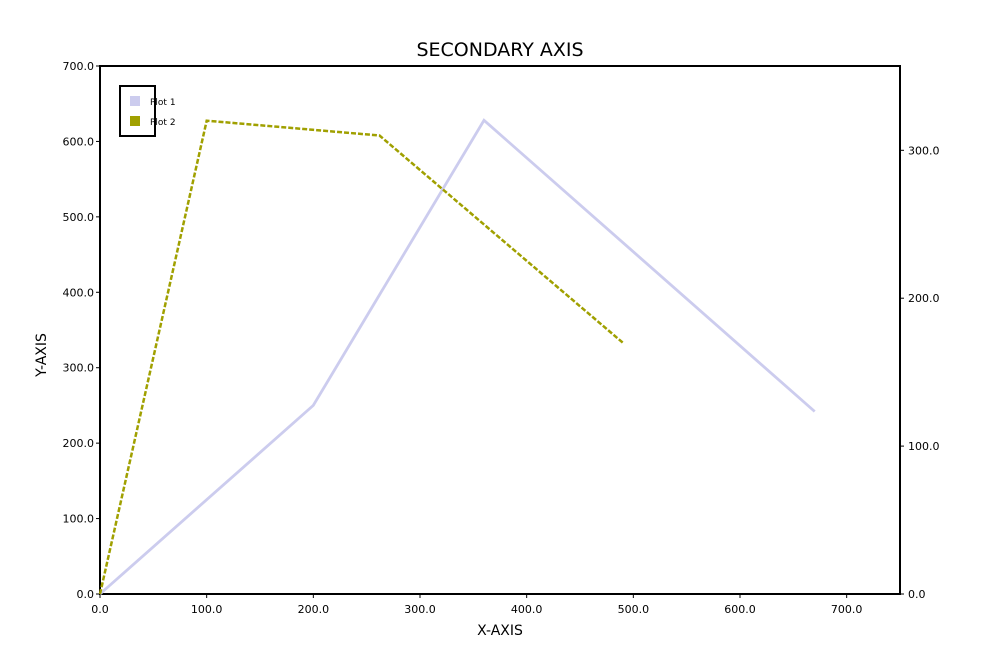 The width and height of the screenshot is (1000, 660). I want to click on y-tick-label: 100.0, so click(79, 519).